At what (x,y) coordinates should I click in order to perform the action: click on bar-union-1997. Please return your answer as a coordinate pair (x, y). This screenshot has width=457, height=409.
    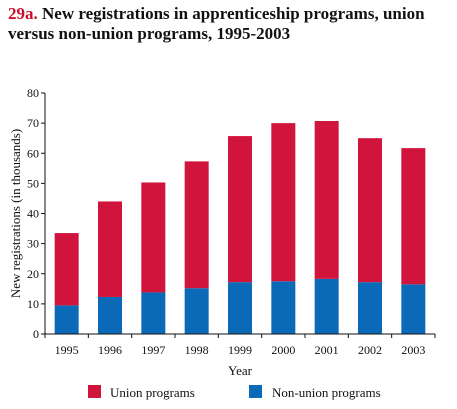
    Looking at the image, I should click on (153, 237).